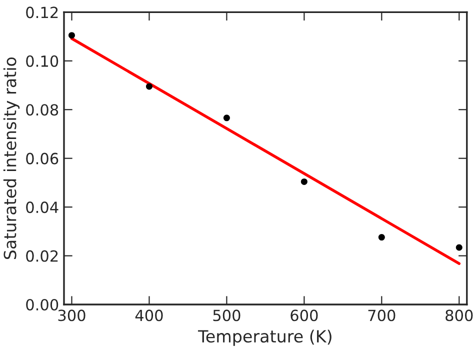  What do you see at coordinates (304, 316) in the screenshot?
I see `x-tick-label: 600` at bounding box center [304, 316].